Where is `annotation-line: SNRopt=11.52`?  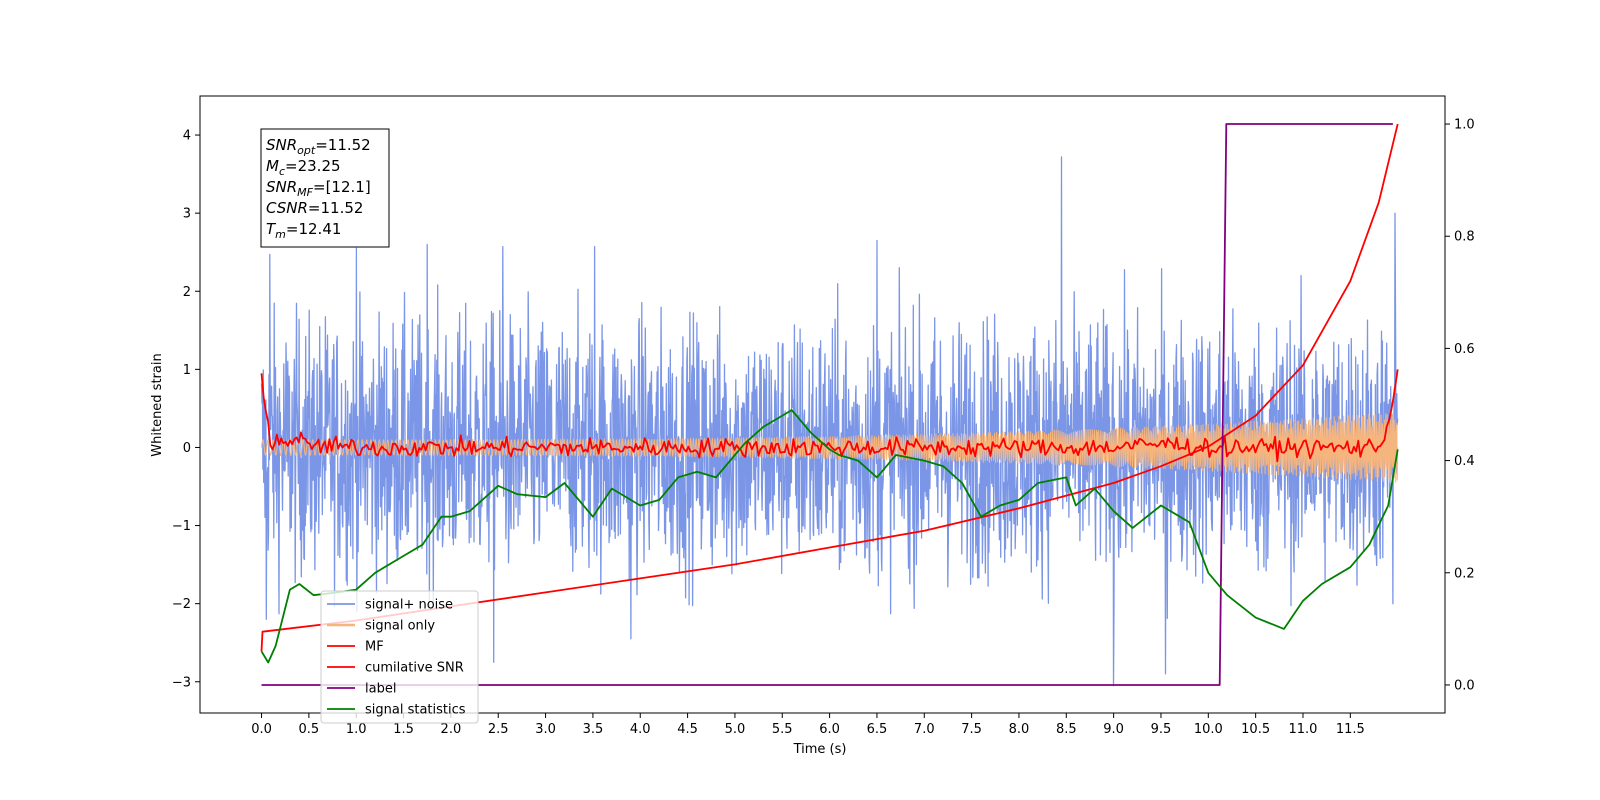
annotation-line: SNRopt=11.52 is located at coordinates (318, 146).